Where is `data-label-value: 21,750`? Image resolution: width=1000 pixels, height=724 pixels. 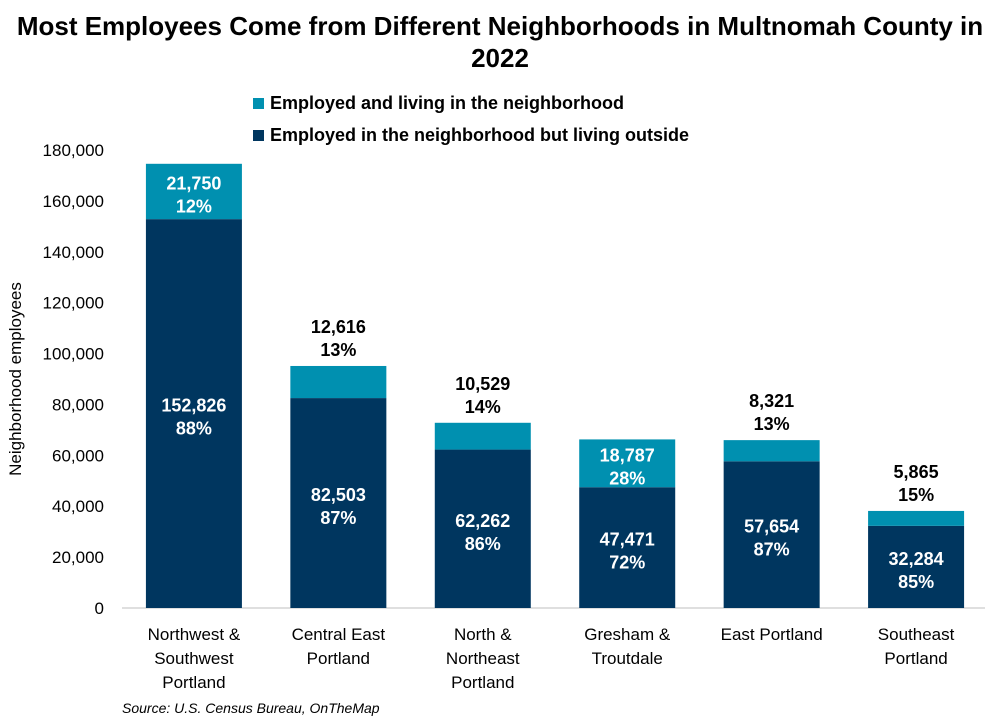
data-label-value: 21,750 is located at coordinates (193, 183).